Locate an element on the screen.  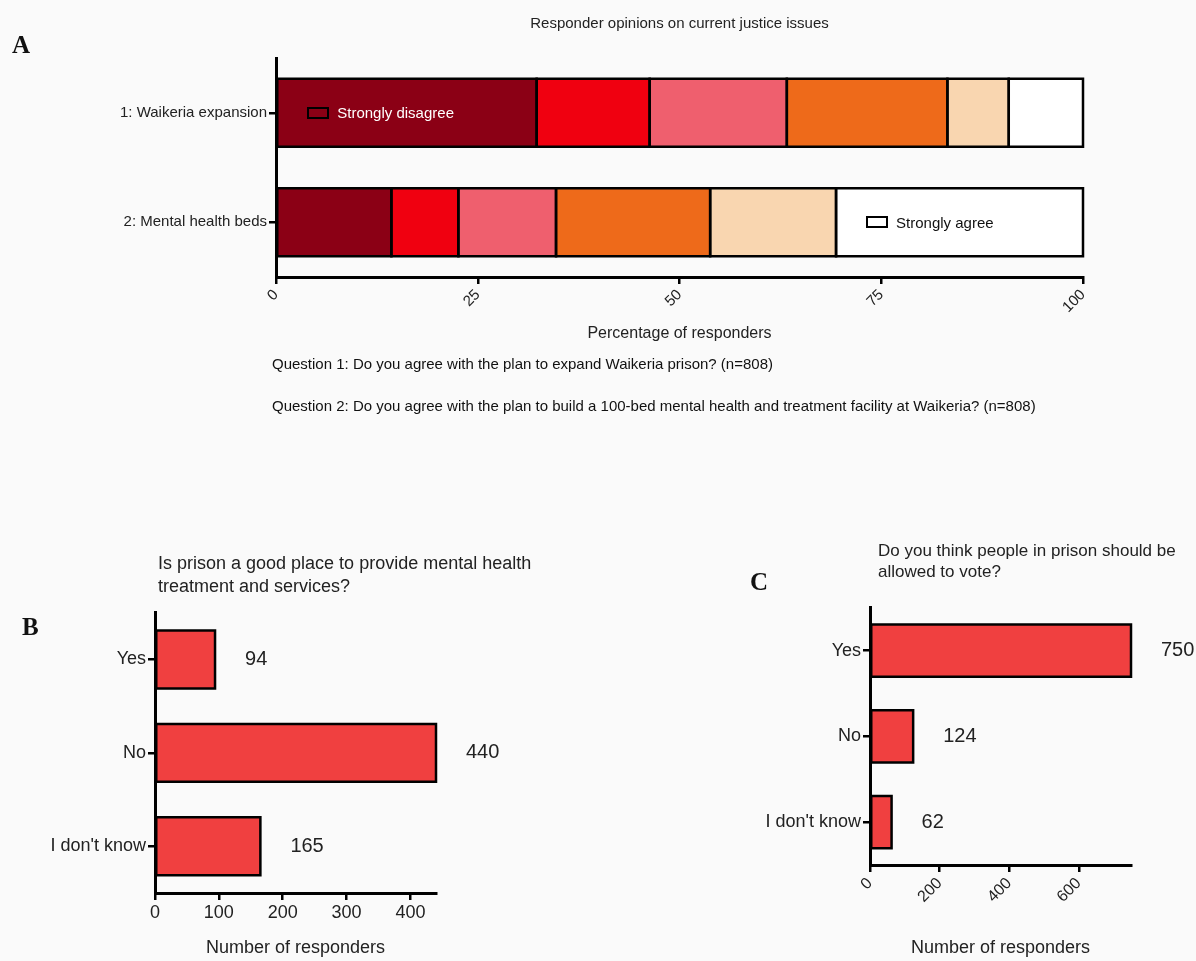
x-tick-label: 300 is located at coordinates (346, 911).